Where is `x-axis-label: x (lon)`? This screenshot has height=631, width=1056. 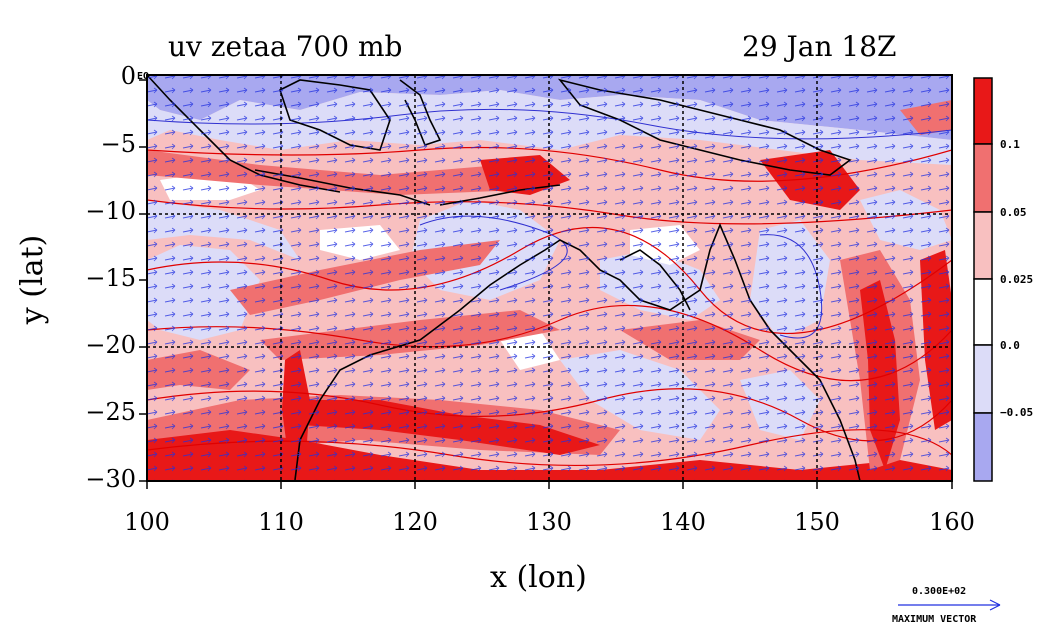 x-axis-label: x (lon) is located at coordinates (538, 577).